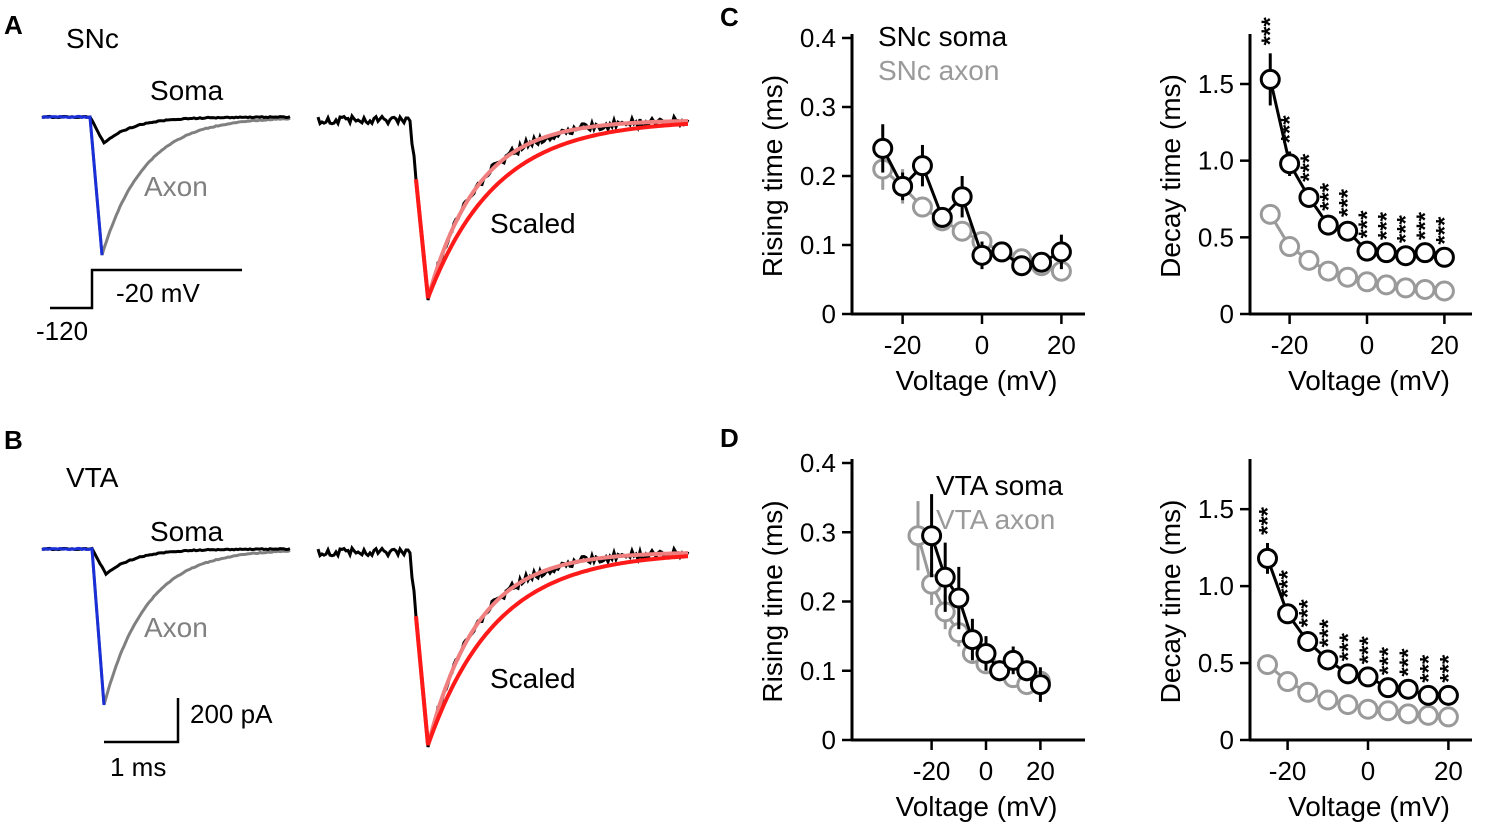 The width and height of the screenshot is (1500, 834). Describe the element at coordinates (1369, 380) in the screenshot. I see `x-axis-label: Voltage (mV)` at that location.